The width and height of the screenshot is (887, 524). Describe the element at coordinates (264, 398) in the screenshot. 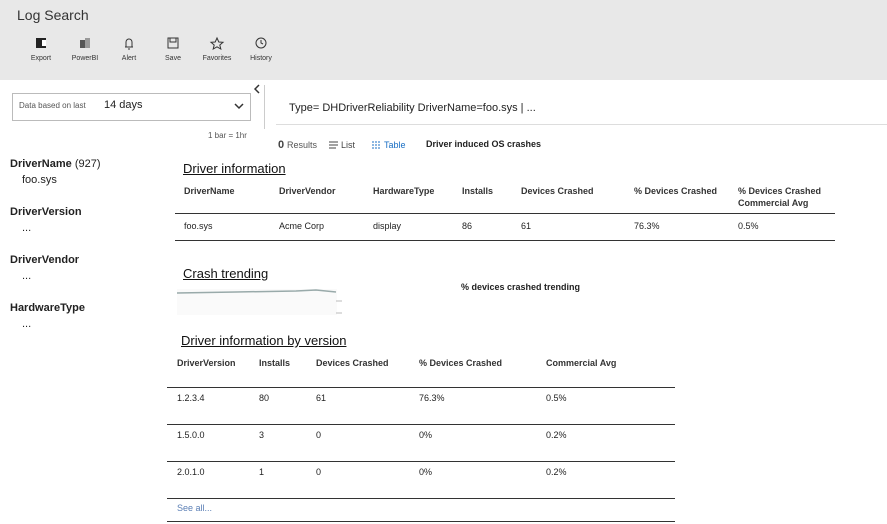

I see `table-cell: 80` at that location.